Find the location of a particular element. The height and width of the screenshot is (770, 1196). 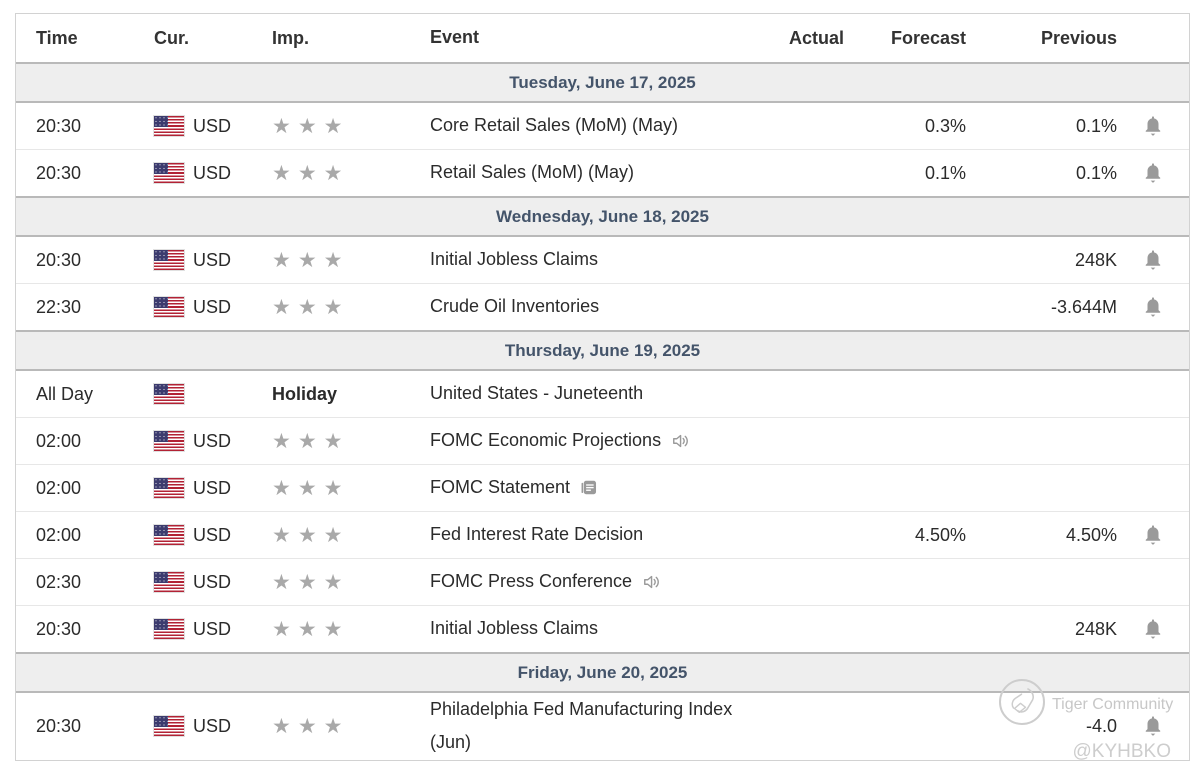

event-cell: United States - Juneteenth is located at coordinates (583, 393).